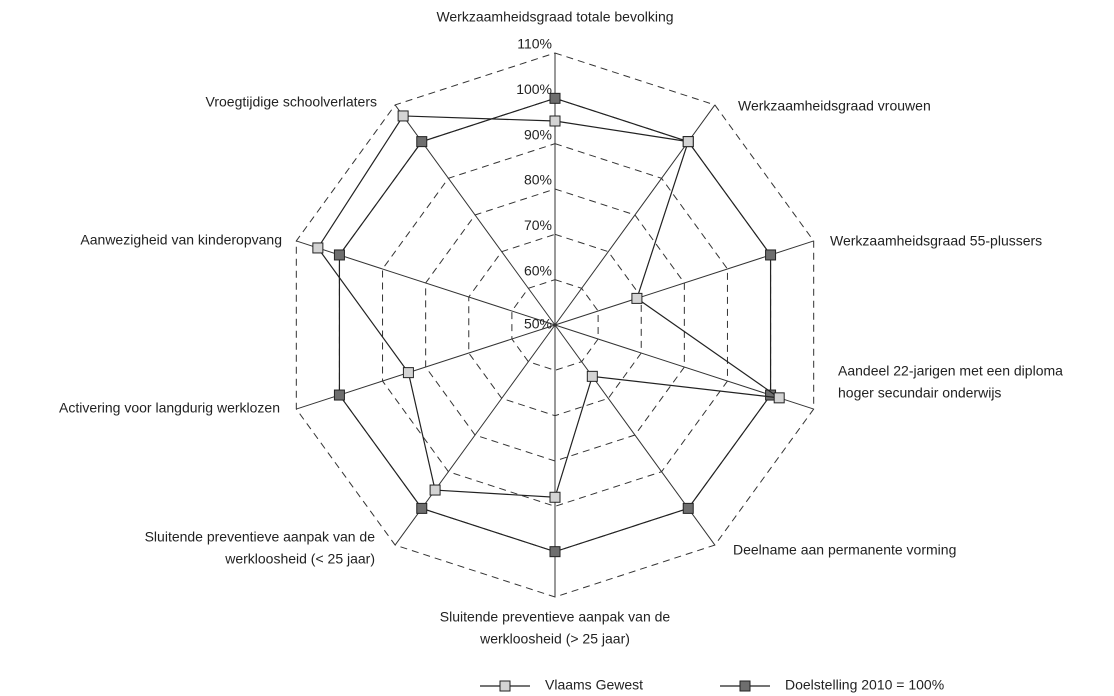  I want to click on category-label: Werkzaamheidsgraad 55-plussers, so click(936, 241).